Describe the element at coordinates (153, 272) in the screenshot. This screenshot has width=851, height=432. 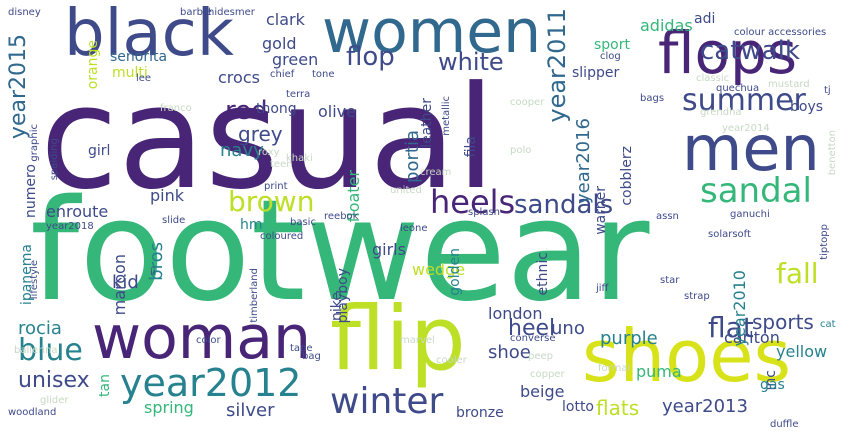
I see `word-ii: ii` at that location.